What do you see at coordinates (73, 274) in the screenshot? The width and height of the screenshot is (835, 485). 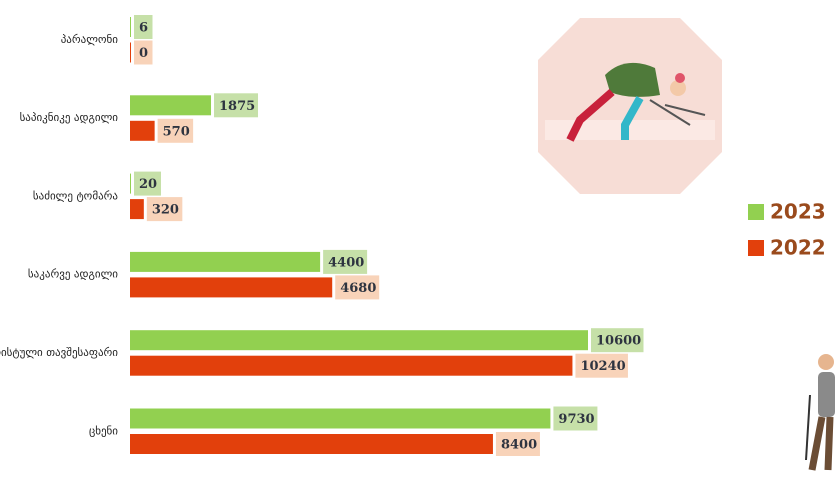 I see `category-label: საკარვე ადგილი` at bounding box center [73, 274].